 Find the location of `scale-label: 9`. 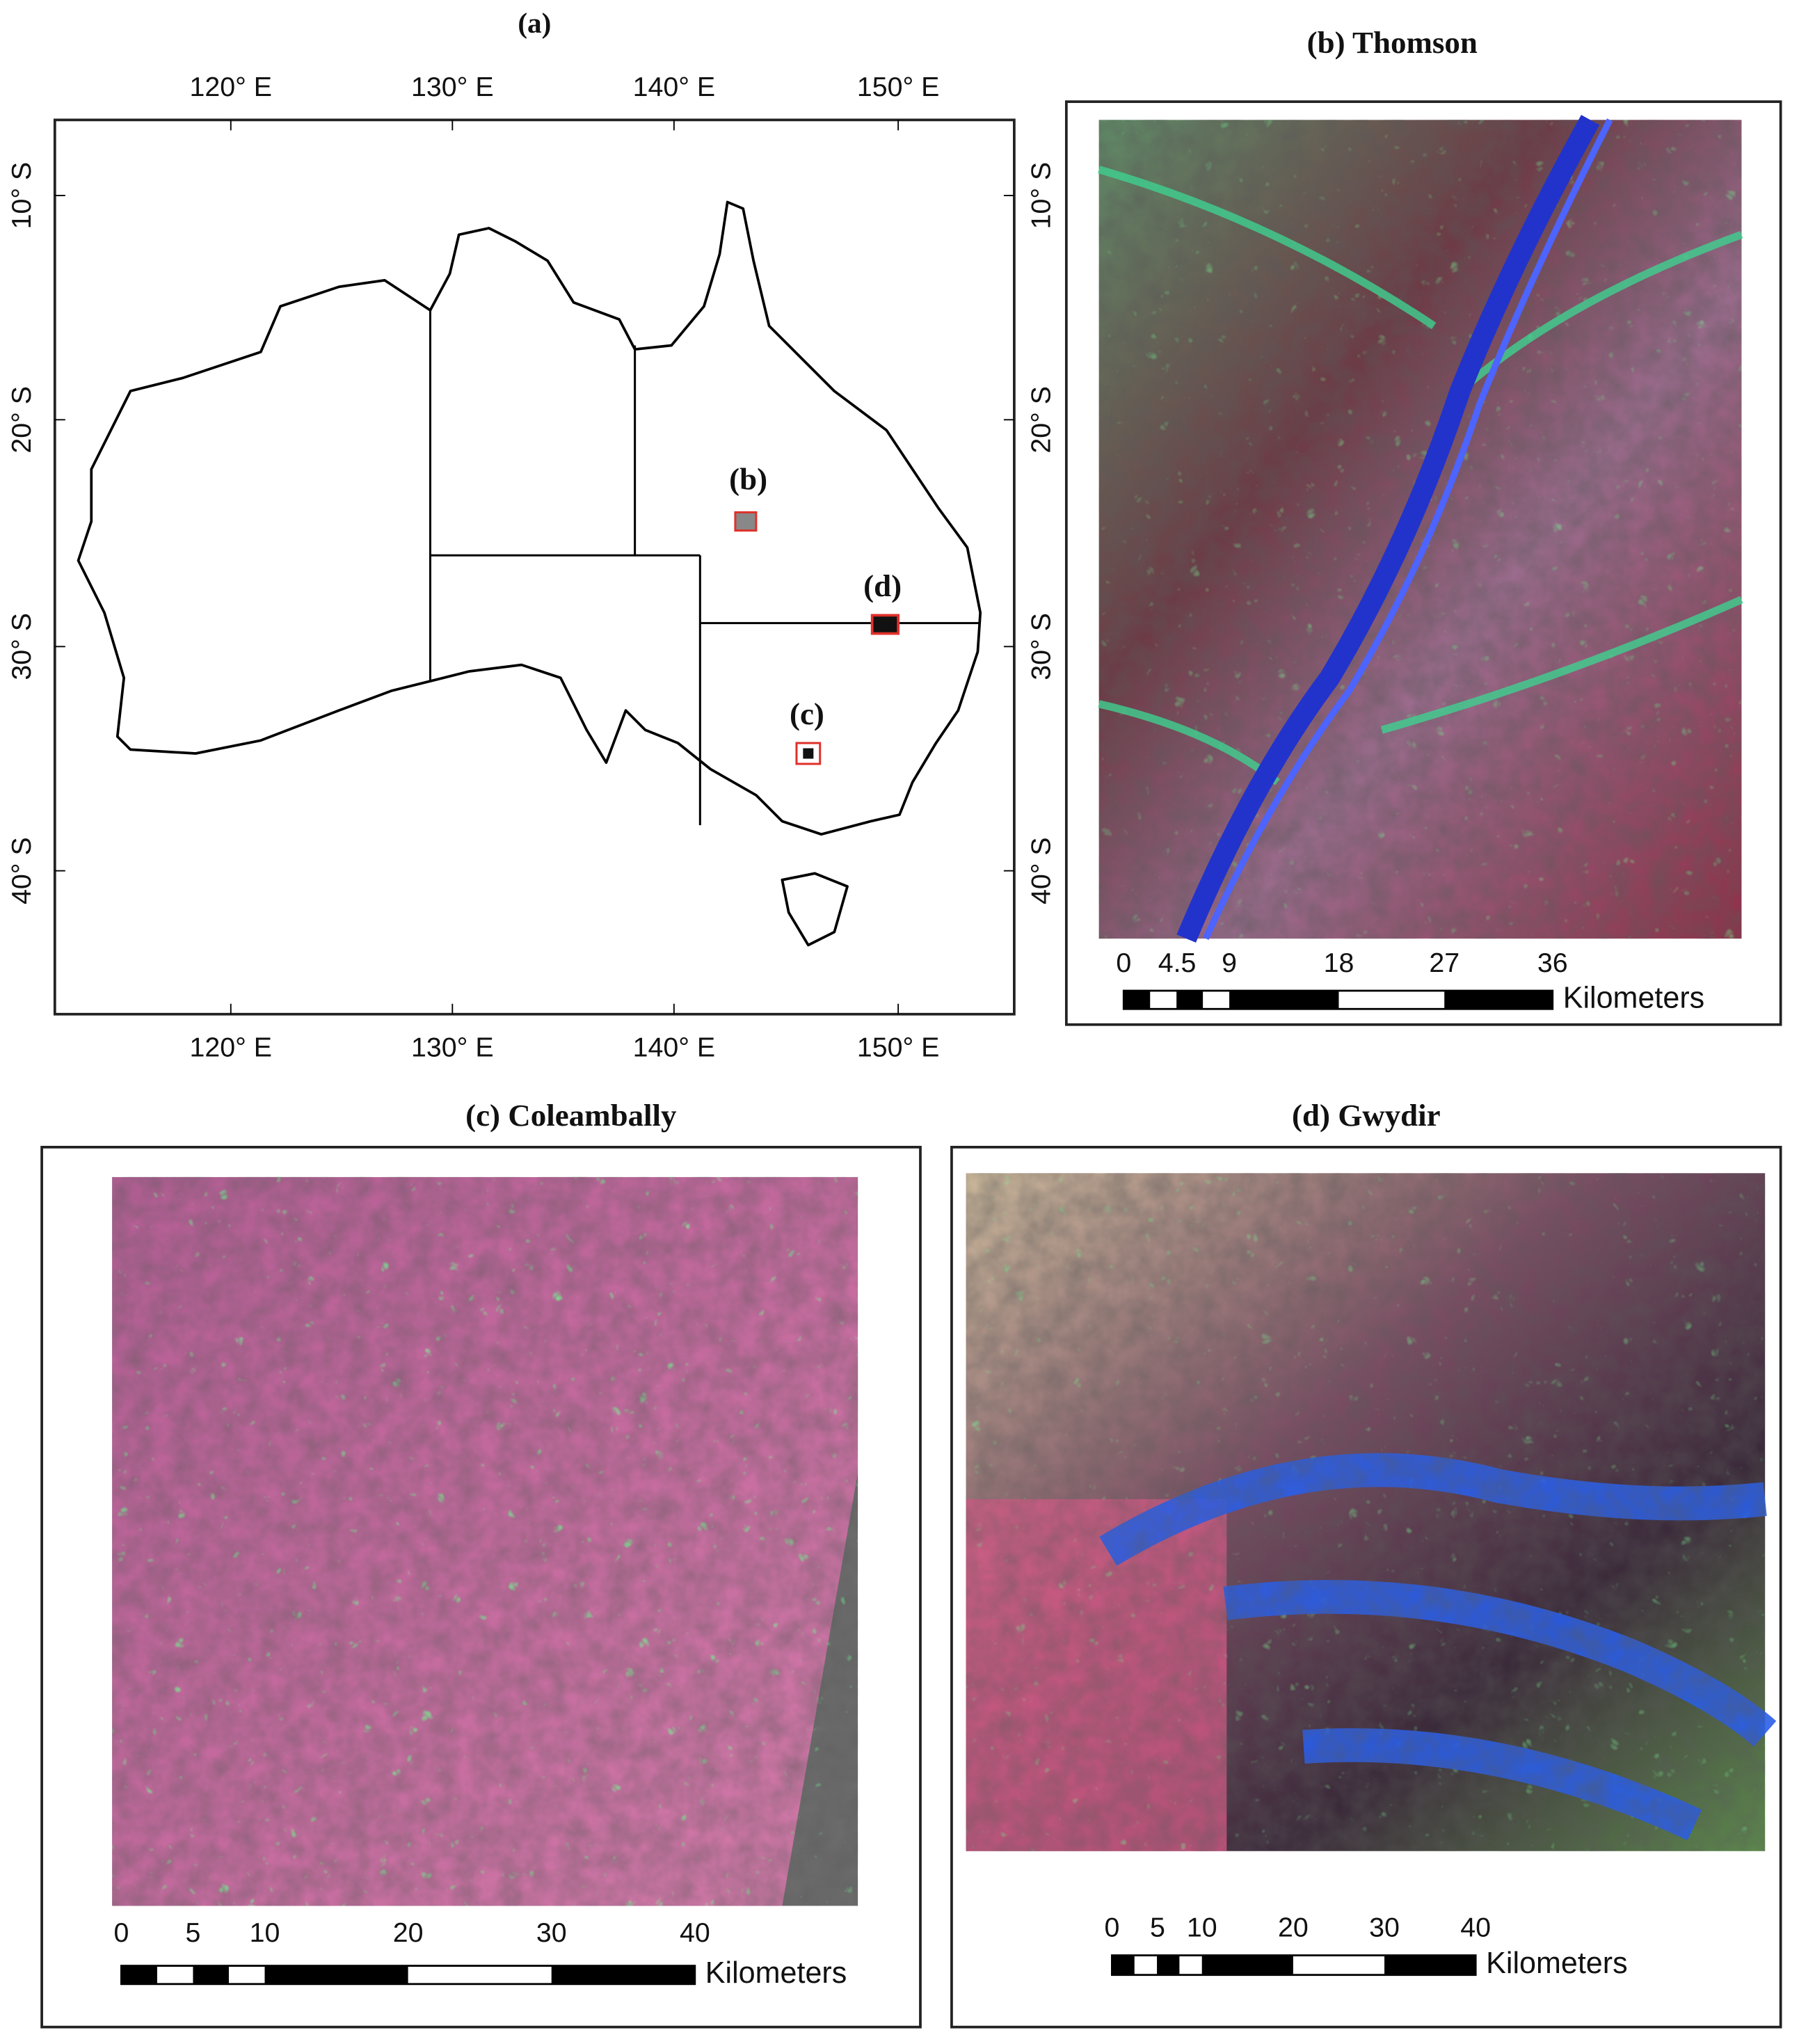

scale-label: 9 is located at coordinates (1229, 963).